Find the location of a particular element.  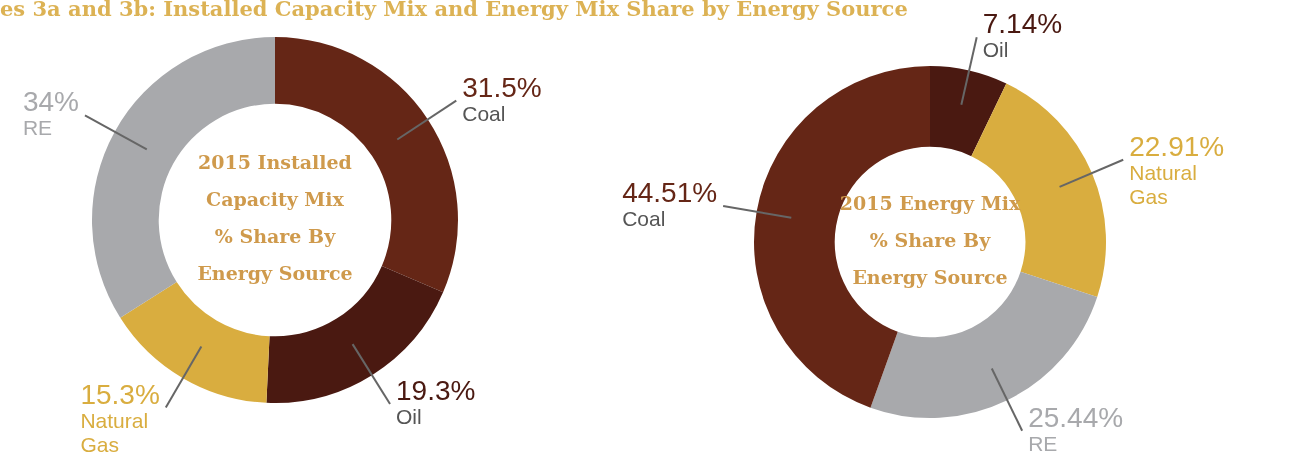

data-label: 7.14% is located at coordinates (1022, 24).